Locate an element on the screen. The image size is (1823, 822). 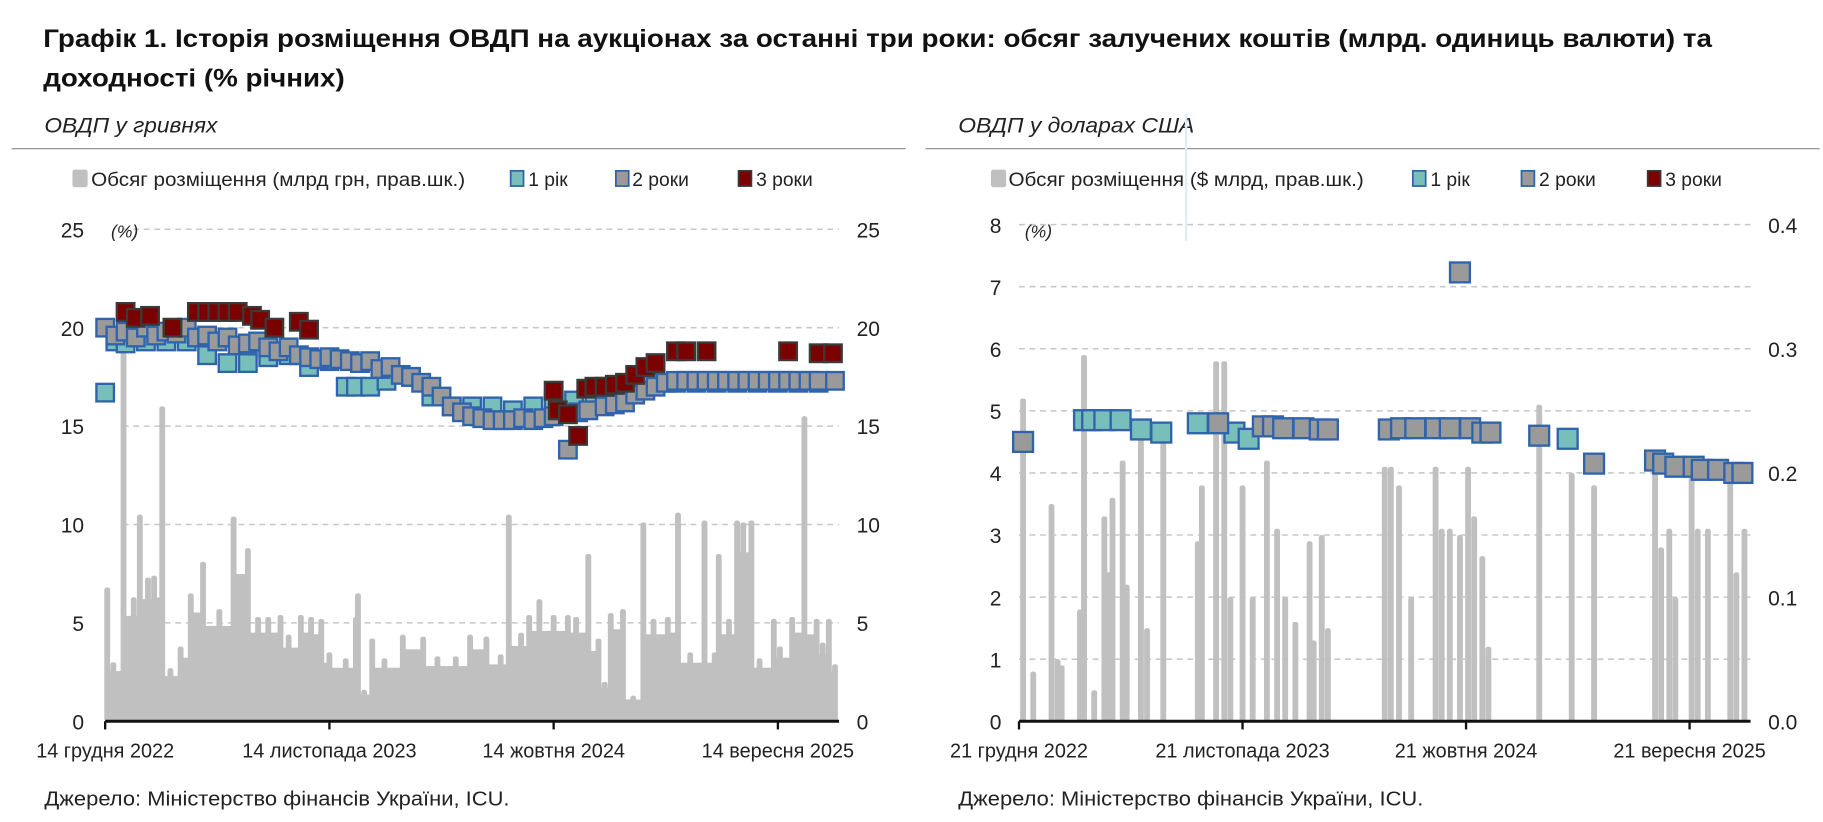
y2-tick-label: 20 is located at coordinates (868, 329).